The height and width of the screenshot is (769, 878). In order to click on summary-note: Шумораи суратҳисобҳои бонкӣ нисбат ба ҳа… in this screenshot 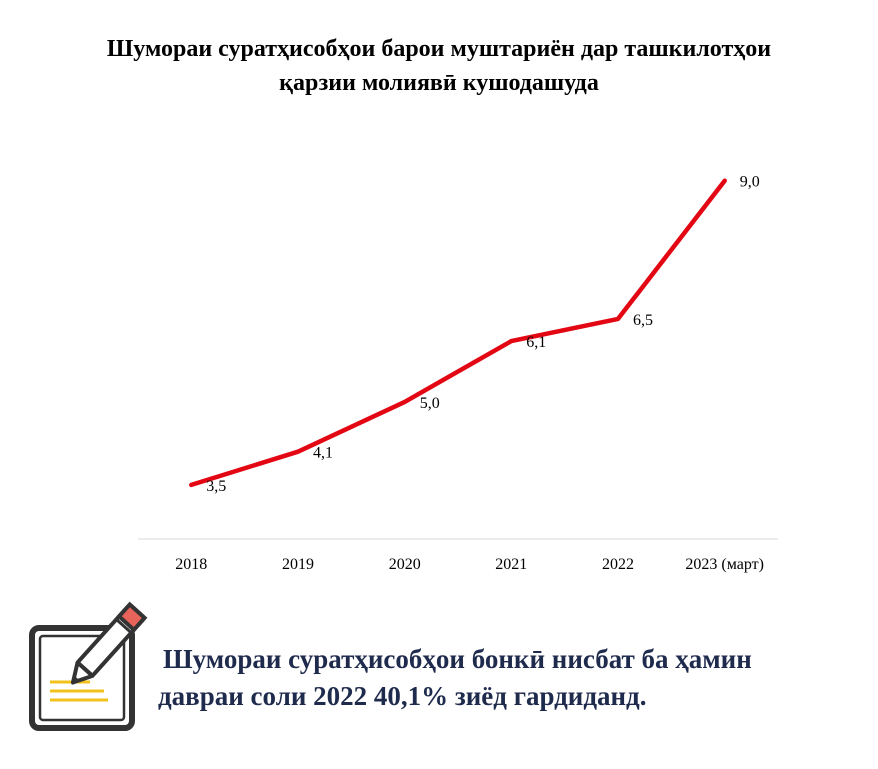, I will do `click(513, 678)`.